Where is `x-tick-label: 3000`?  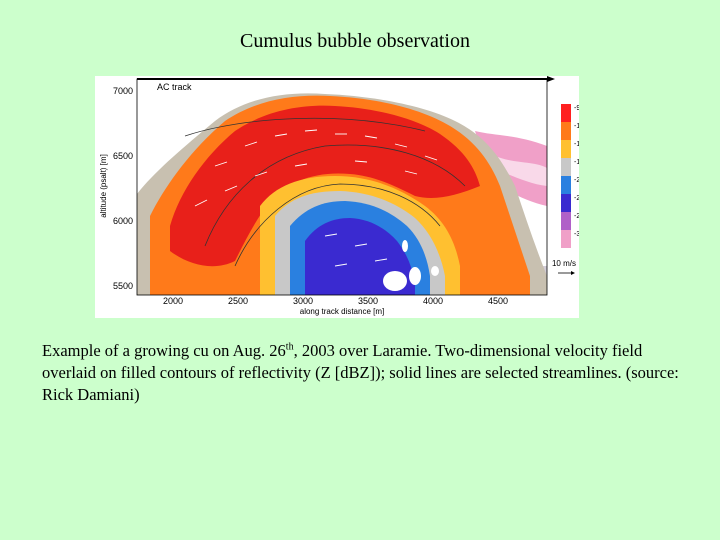 x-tick-label: 3000 is located at coordinates (303, 301).